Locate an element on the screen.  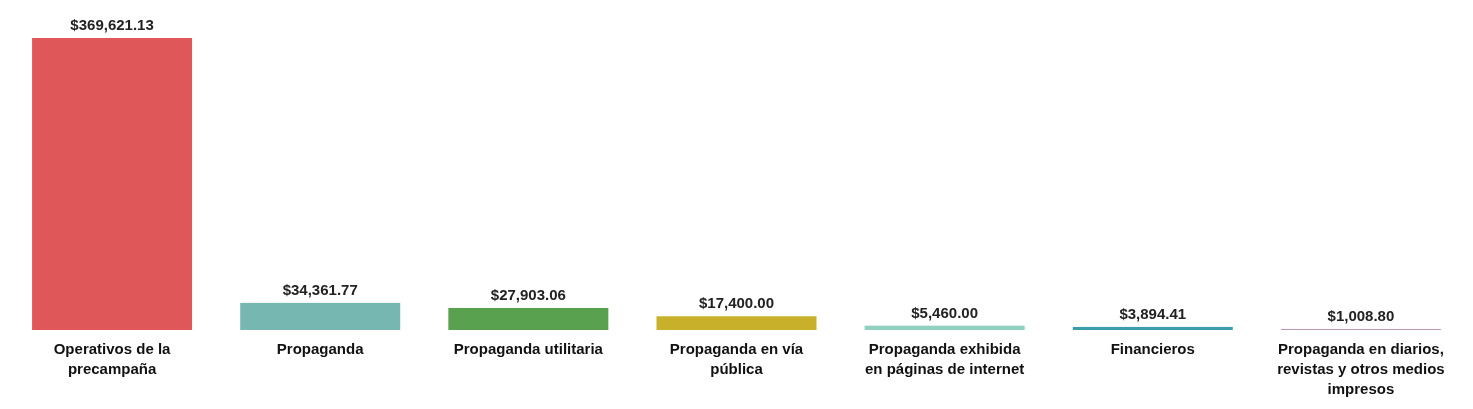
x-tick-label: Financieros is located at coordinates (1152, 348).